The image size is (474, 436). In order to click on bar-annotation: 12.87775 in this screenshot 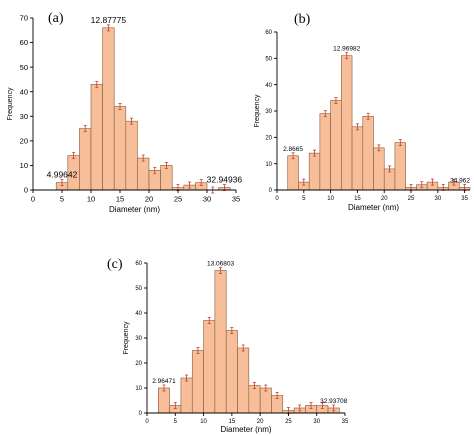, I will do `click(109, 20)`.